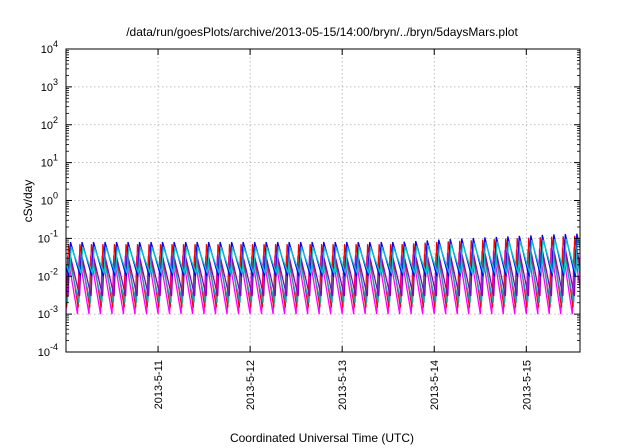 The image size is (640, 448). I want to click on y-tick-label: 10⁻⁴, so click(48, 350).